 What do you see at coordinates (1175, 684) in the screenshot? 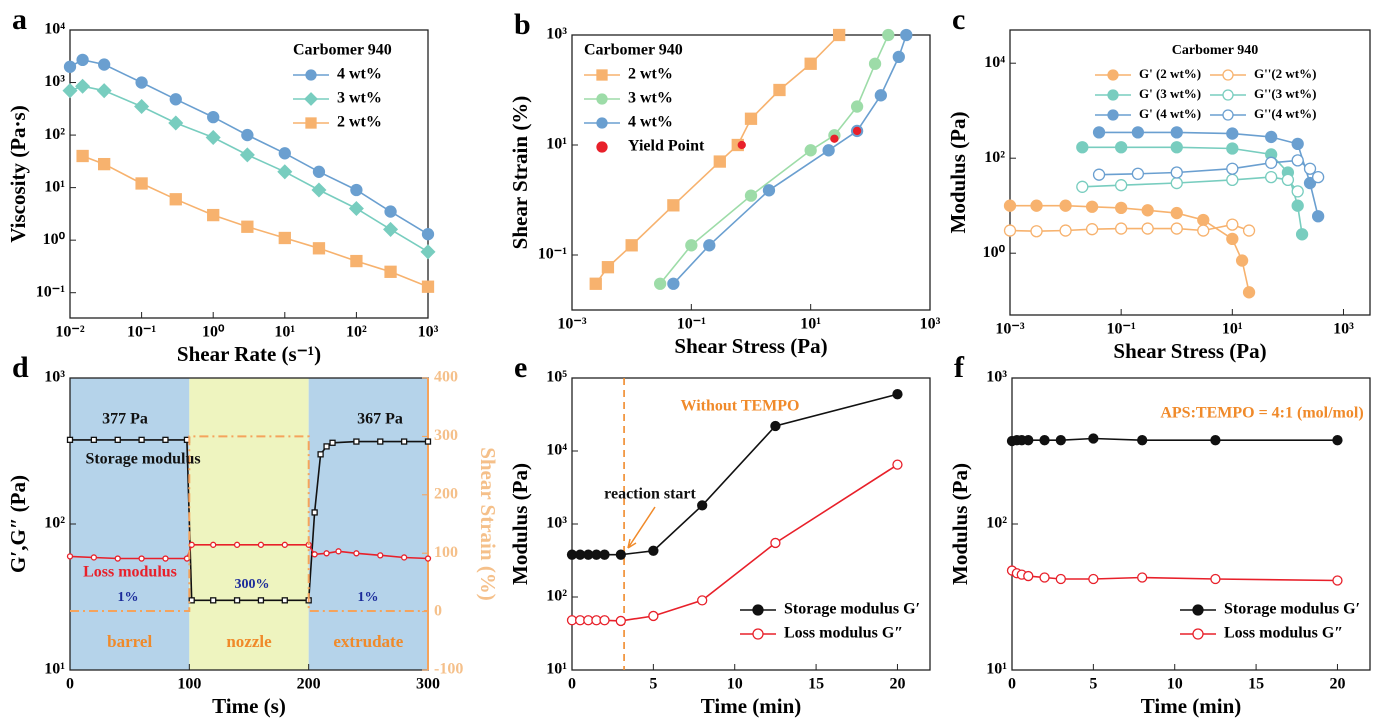
I see `x-tick-label: 10` at bounding box center [1175, 684].